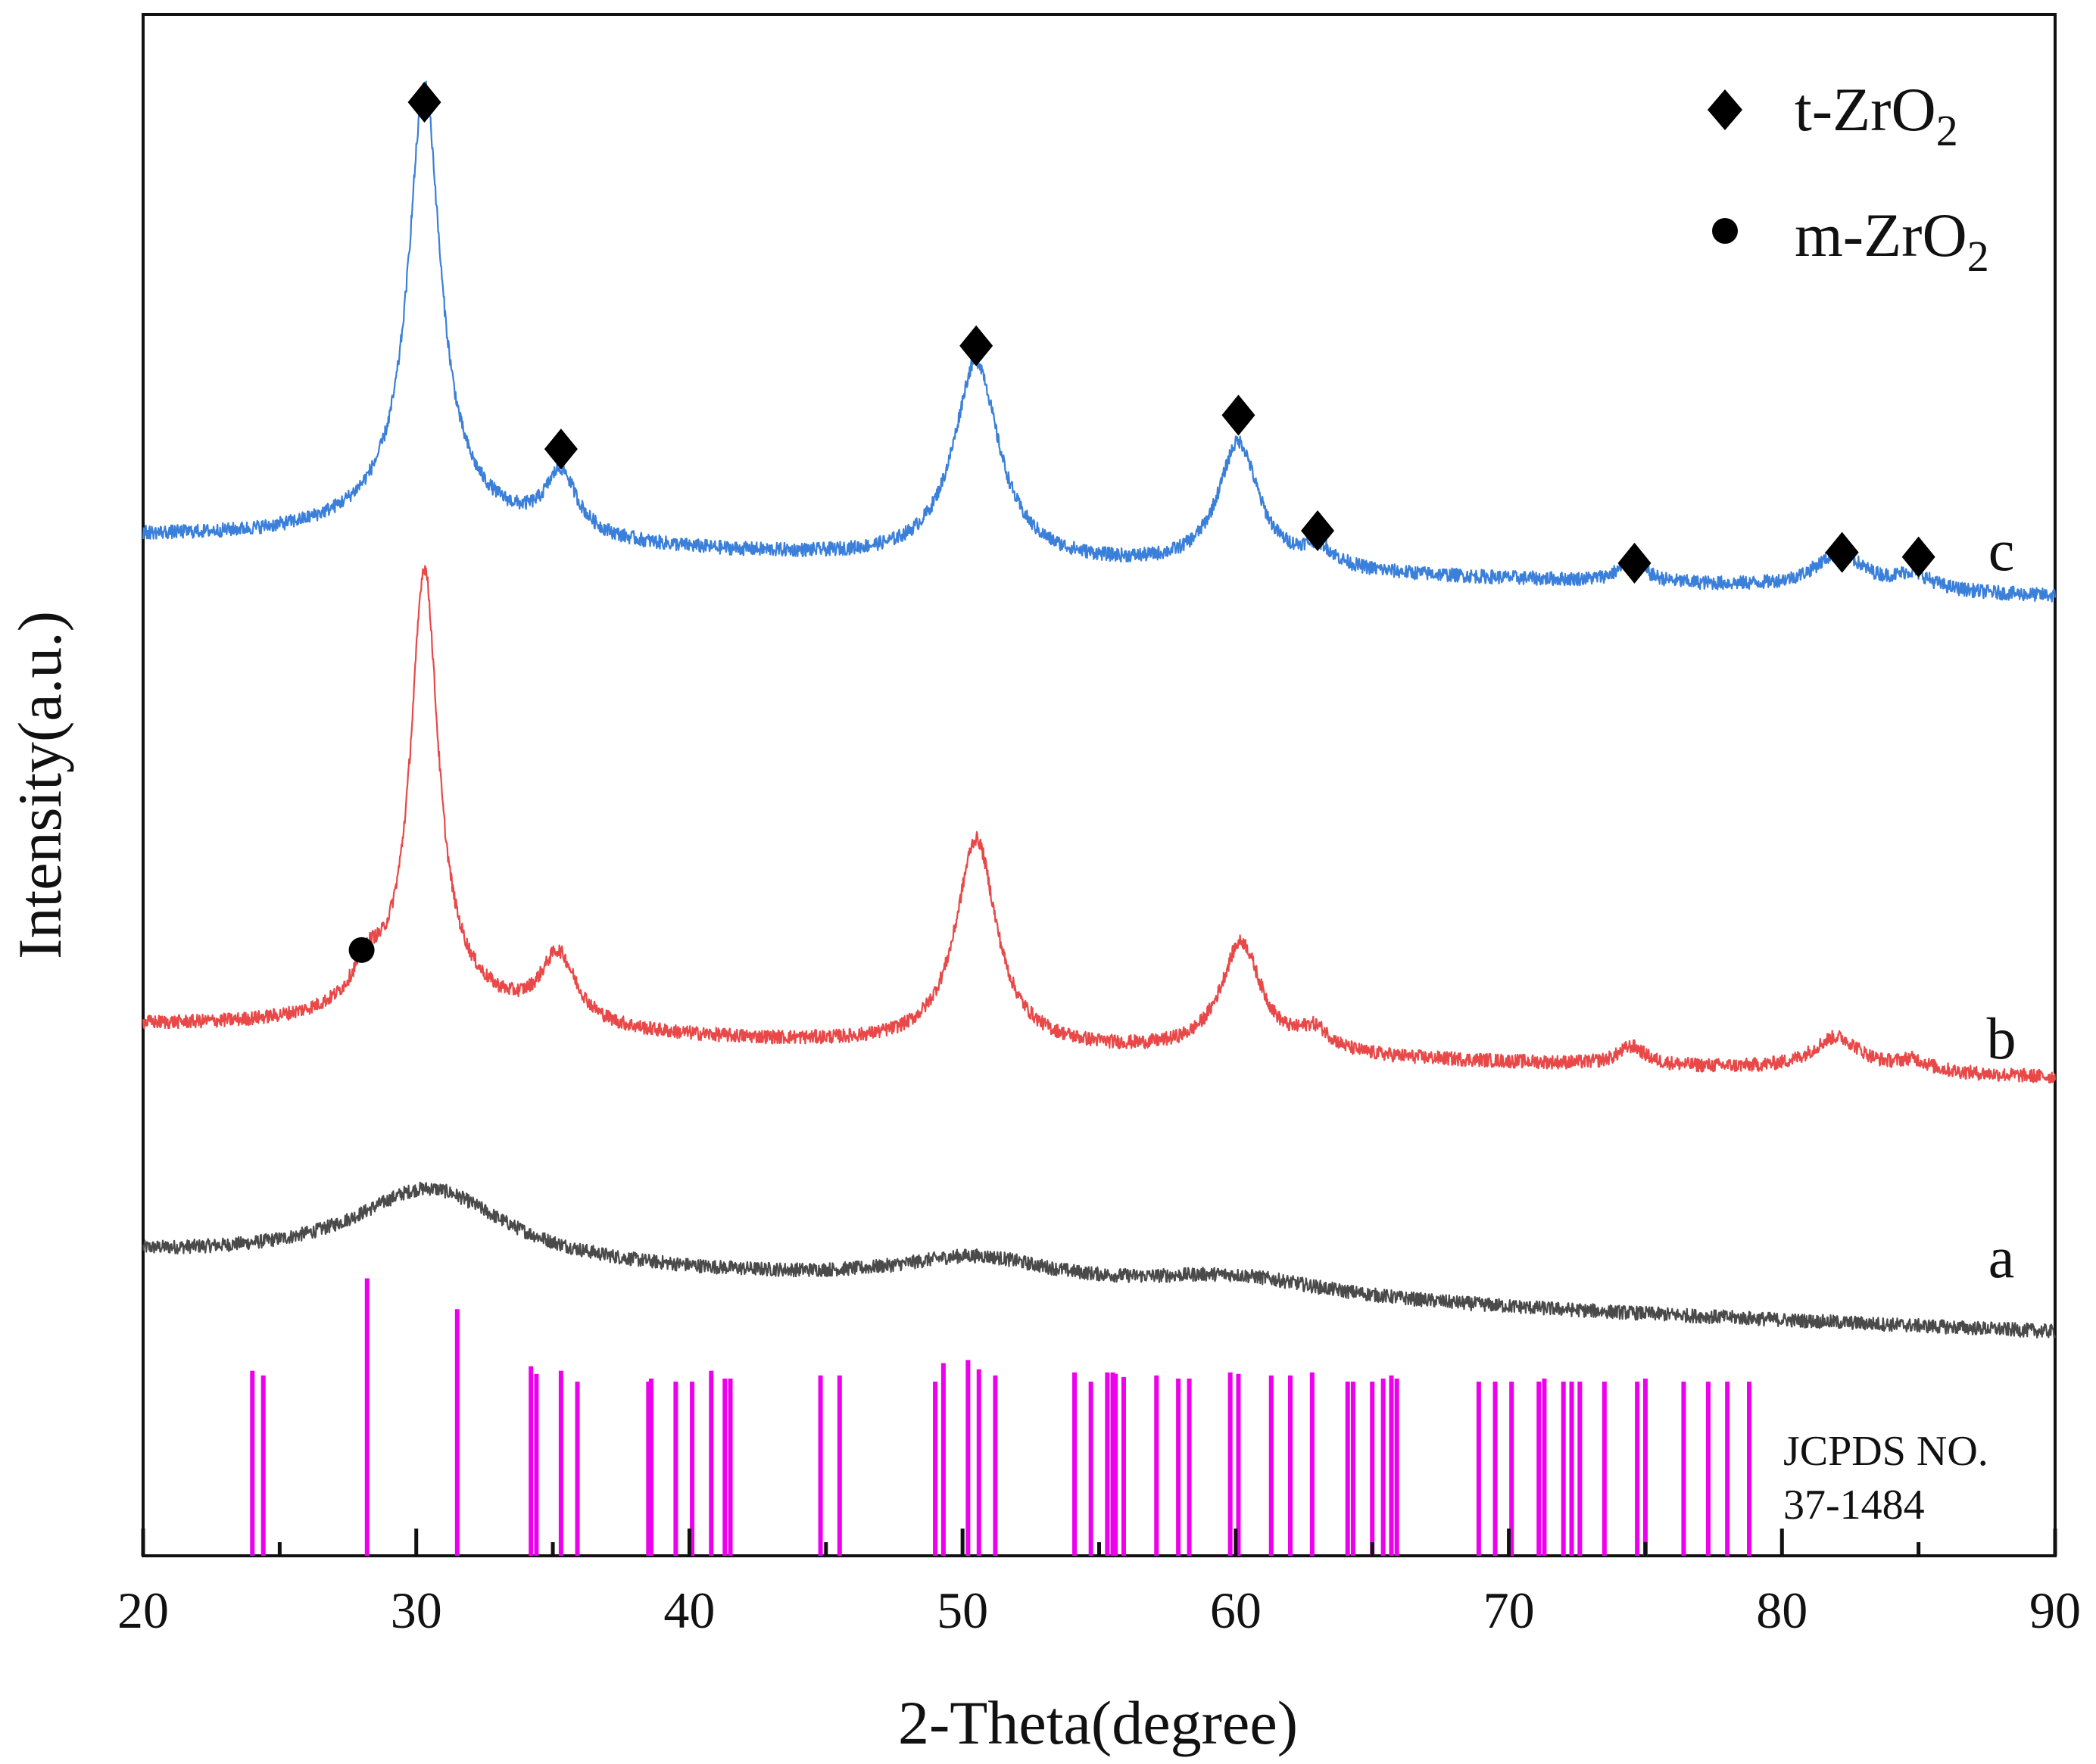 Image resolution: width=2096 pixels, height=1764 pixels. What do you see at coordinates (1725, 109) in the screenshot?
I see `legend-diamond-icon` at bounding box center [1725, 109].